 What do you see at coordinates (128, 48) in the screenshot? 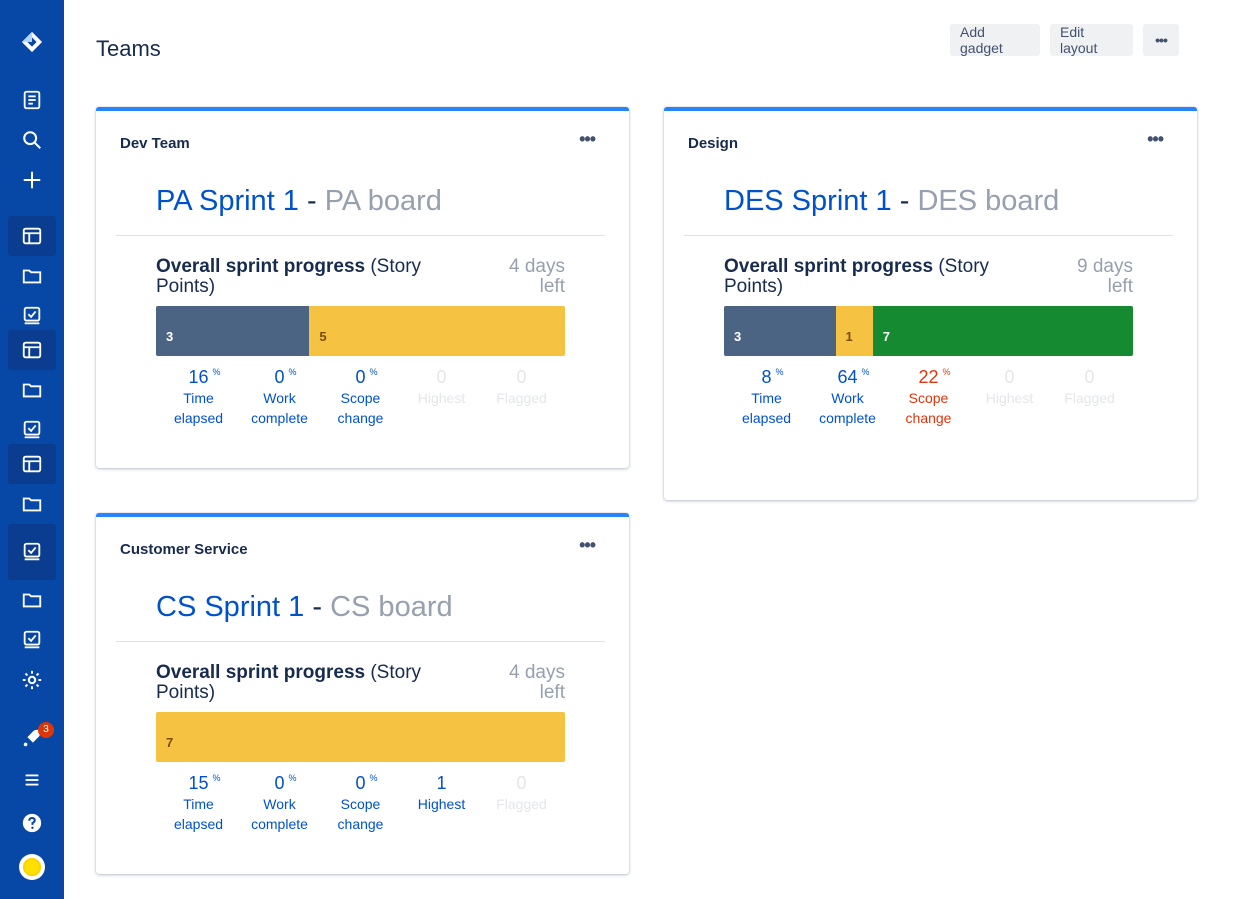
I see `page-title: Teams` at bounding box center [128, 48].